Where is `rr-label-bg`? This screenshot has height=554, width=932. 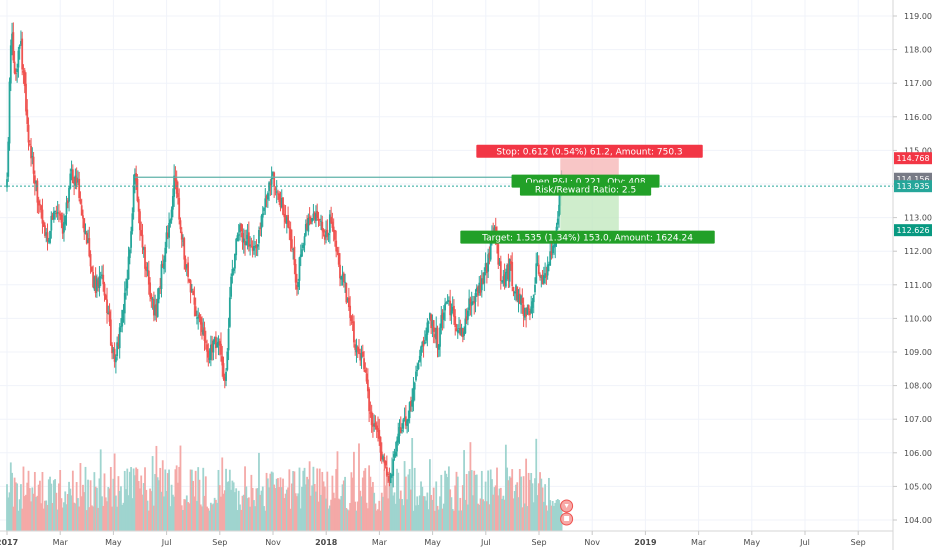
rr-label-bg is located at coordinates (585, 189).